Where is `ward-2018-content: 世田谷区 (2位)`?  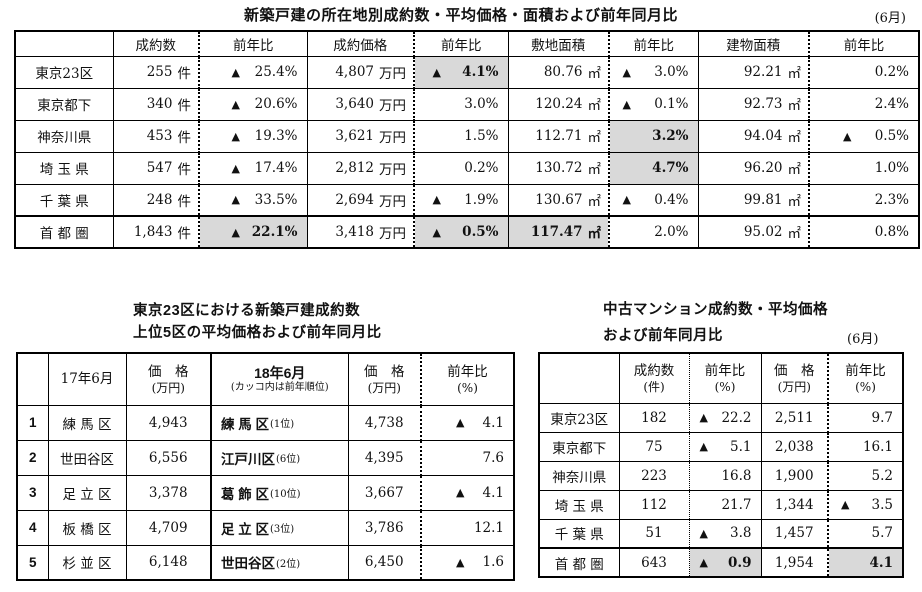
ward-2018-content: 世田谷区 (2位) is located at coordinates (279, 562).